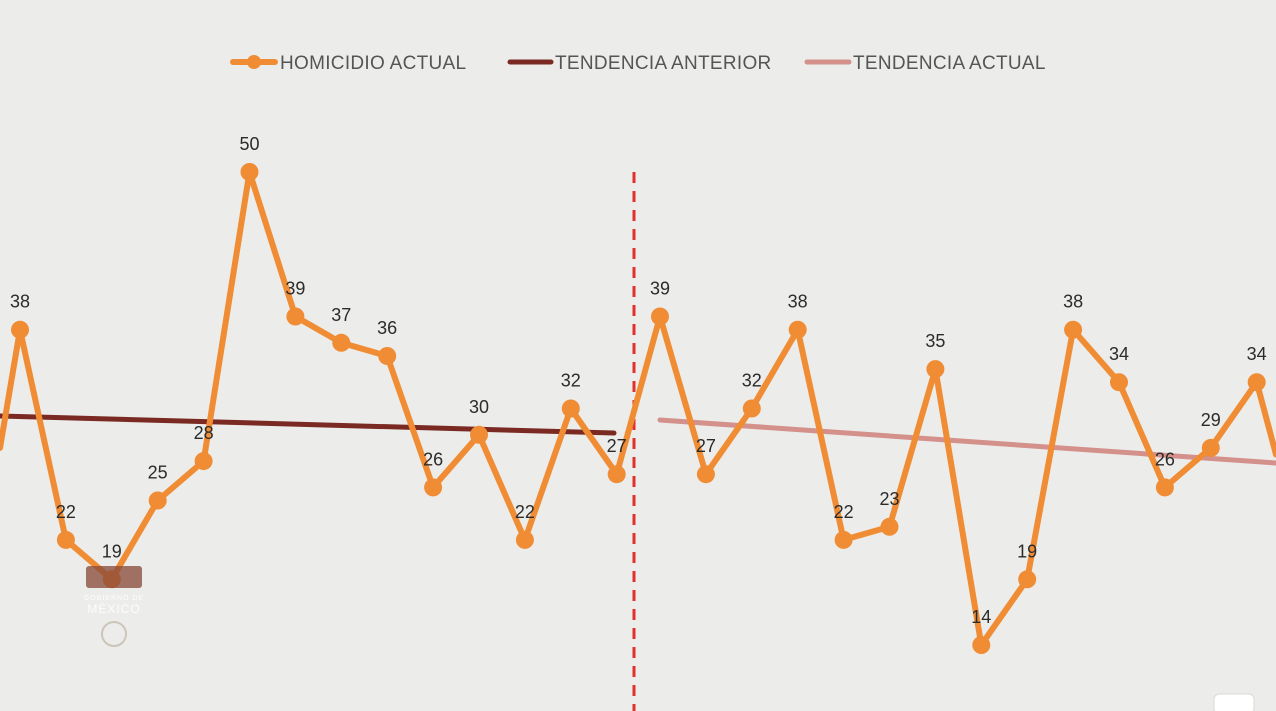 Image resolution: width=1276 pixels, height=711 pixels. I want to click on data-label-1: 22, so click(66, 512).